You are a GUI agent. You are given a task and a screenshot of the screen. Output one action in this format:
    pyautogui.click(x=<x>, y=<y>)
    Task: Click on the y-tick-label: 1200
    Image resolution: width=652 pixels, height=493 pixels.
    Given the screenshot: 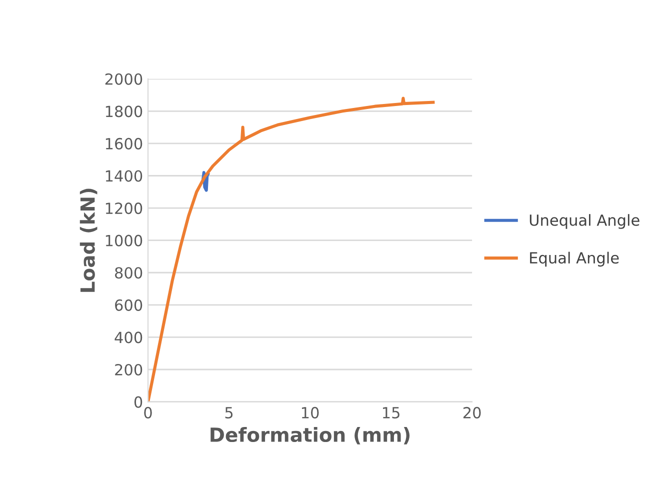 What is the action you would take?
    pyautogui.click(x=124, y=208)
    